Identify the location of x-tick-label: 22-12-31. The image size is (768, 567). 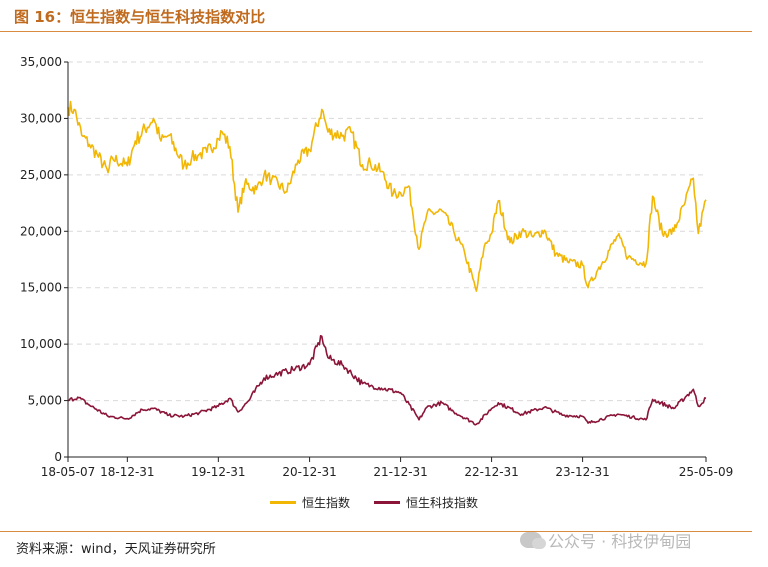
(491, 472).